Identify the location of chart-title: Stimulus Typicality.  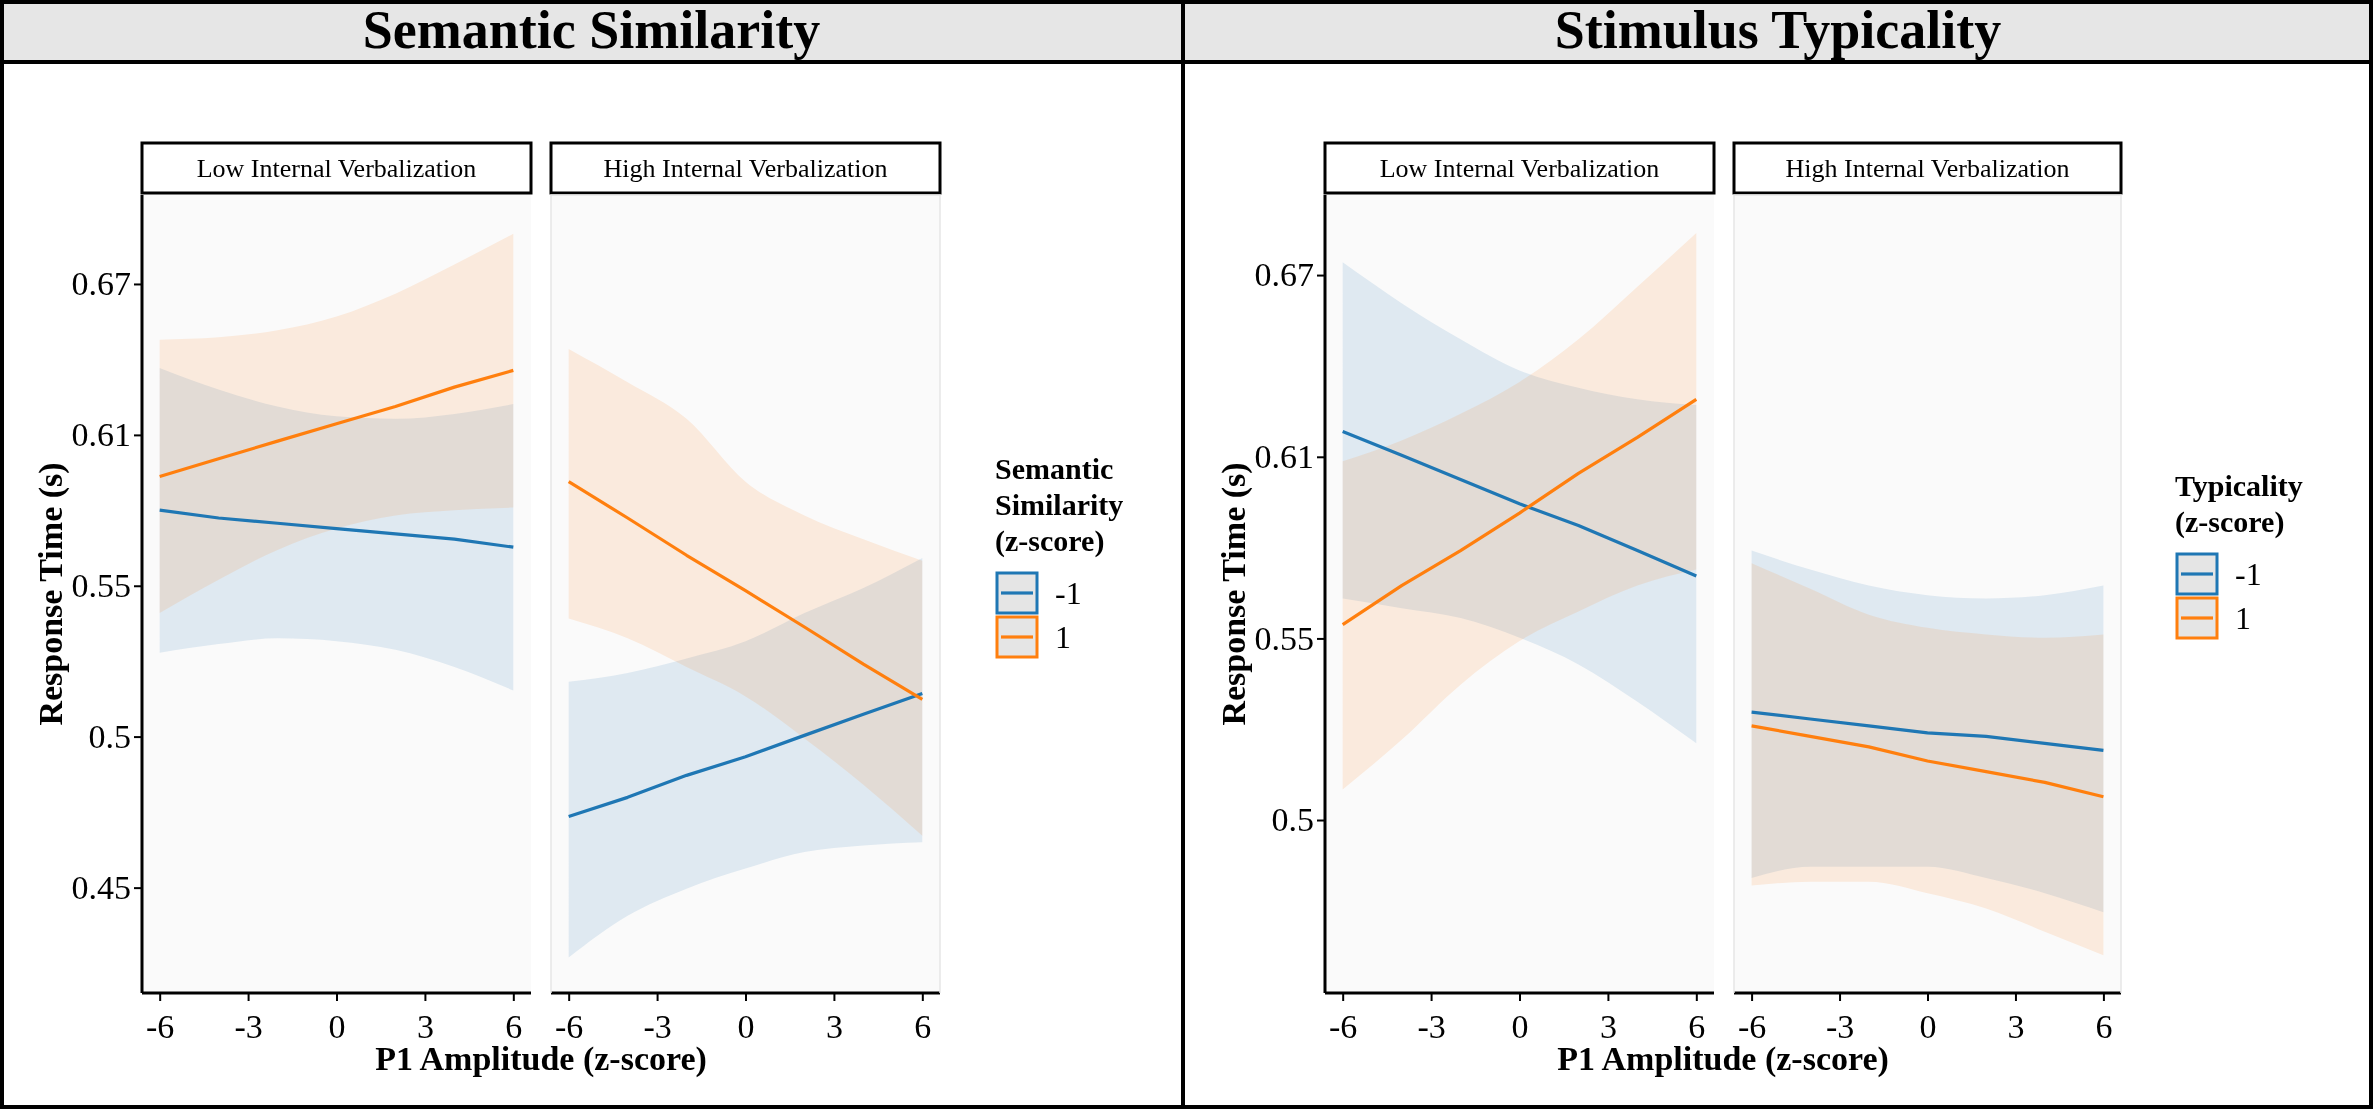
(1778, 30).